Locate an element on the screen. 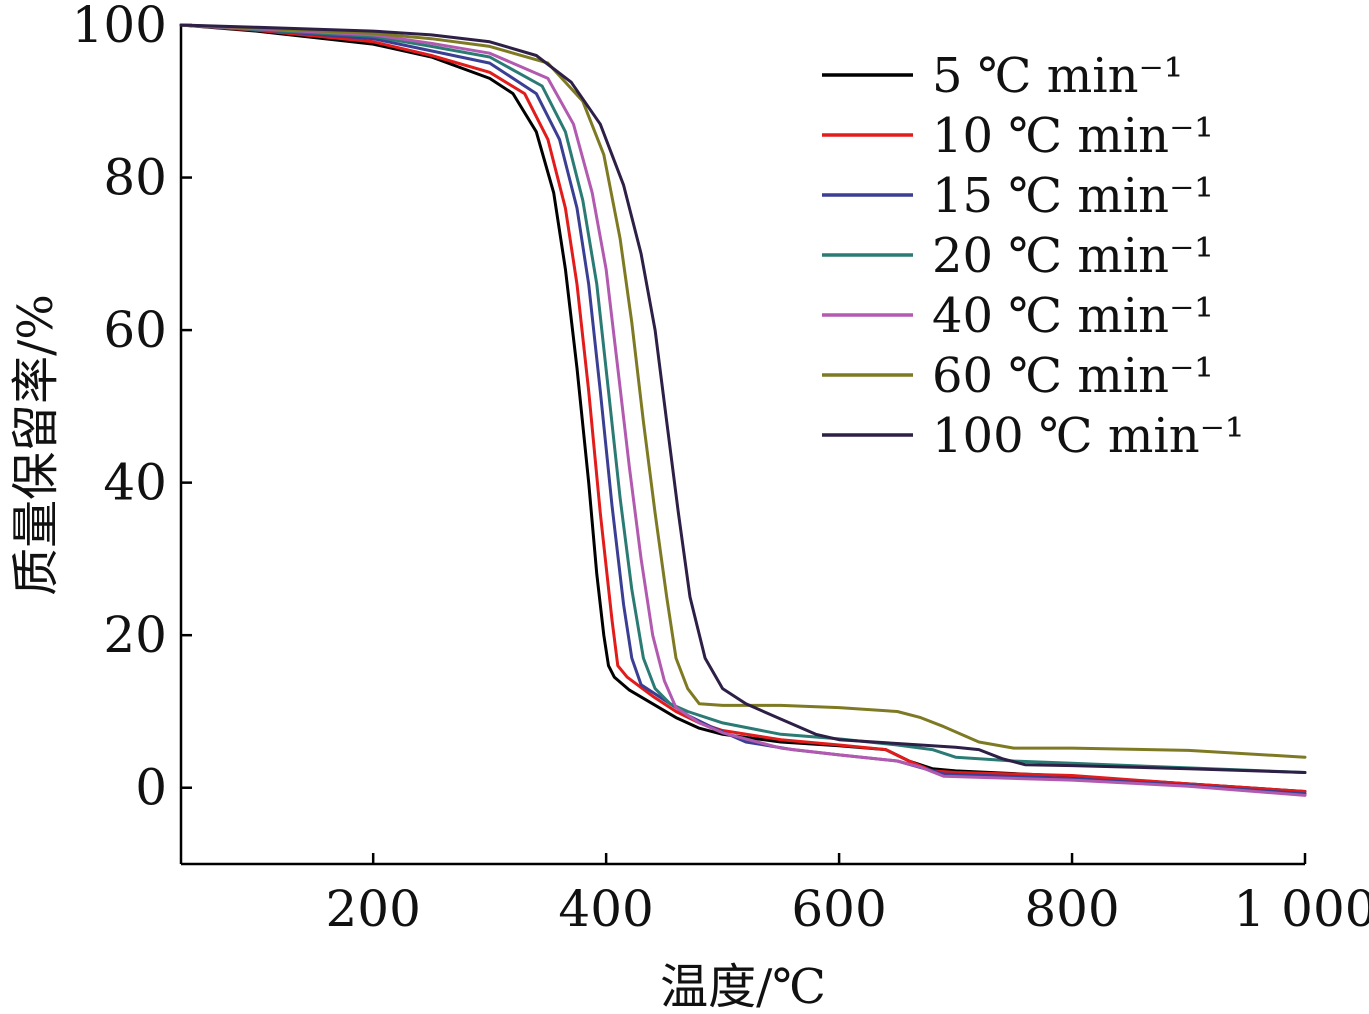 This screenshot has height=1014, width=1369. x-tick-label: 600 is located at coordinates (838, 909).